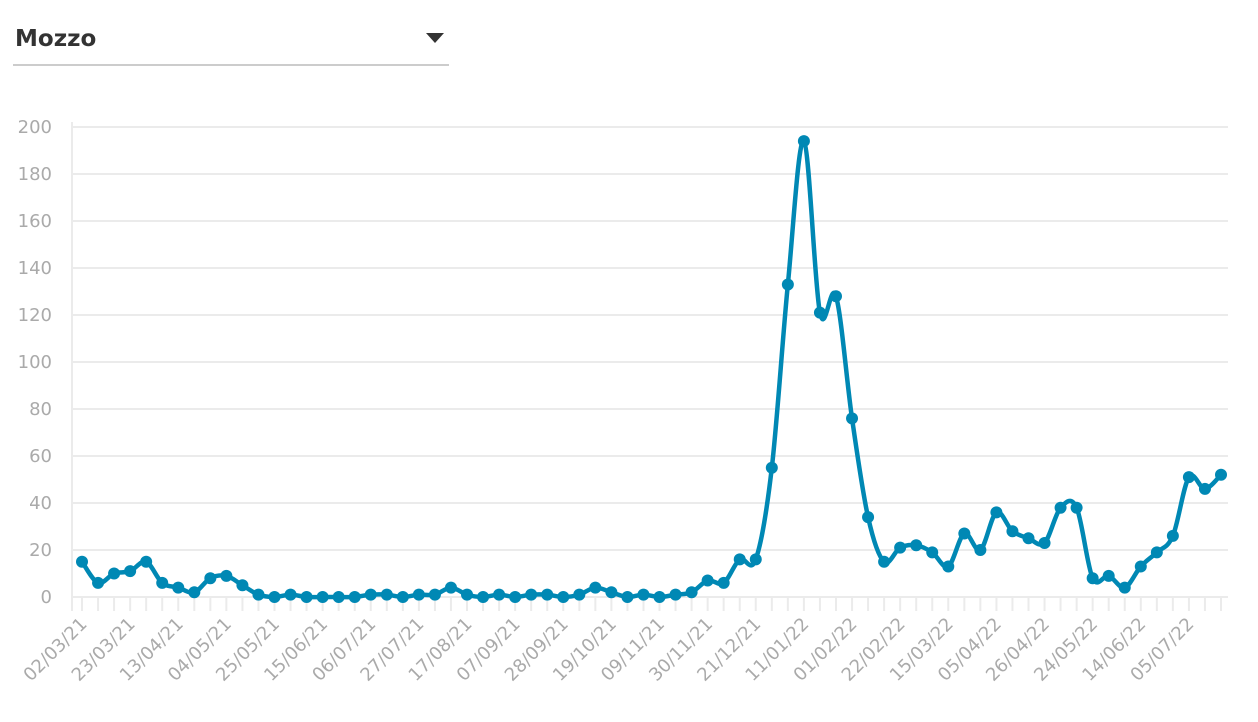 The width and height of the screenshot is (1258, 722). What do you see at coordinates (40, 503) in the screenshot?
I see `y-tick-label: 40` at bounding box center [40, 503].